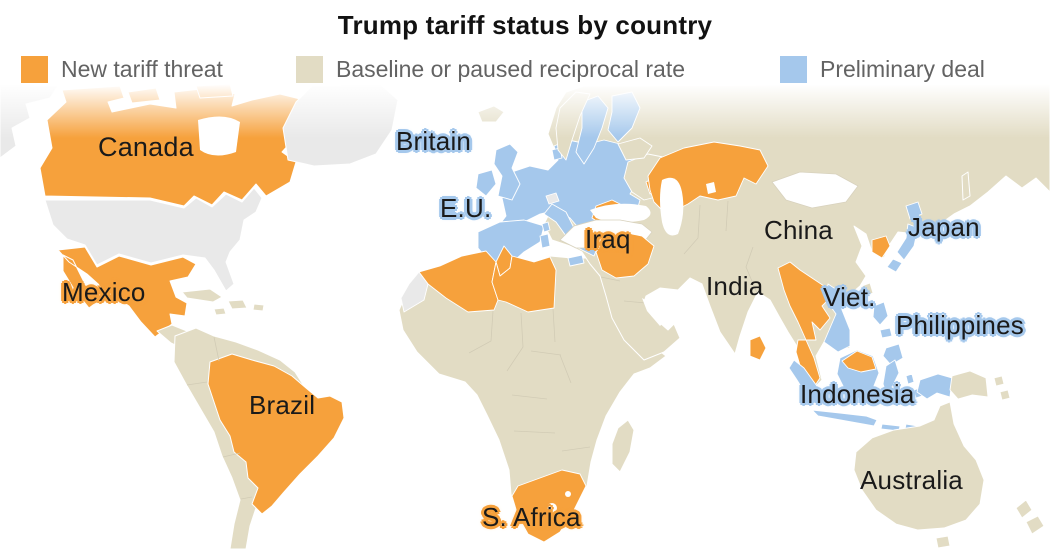 The image size is (1050, 549). I want to click on map-label-iraq: Iraq, so click(608, 239).